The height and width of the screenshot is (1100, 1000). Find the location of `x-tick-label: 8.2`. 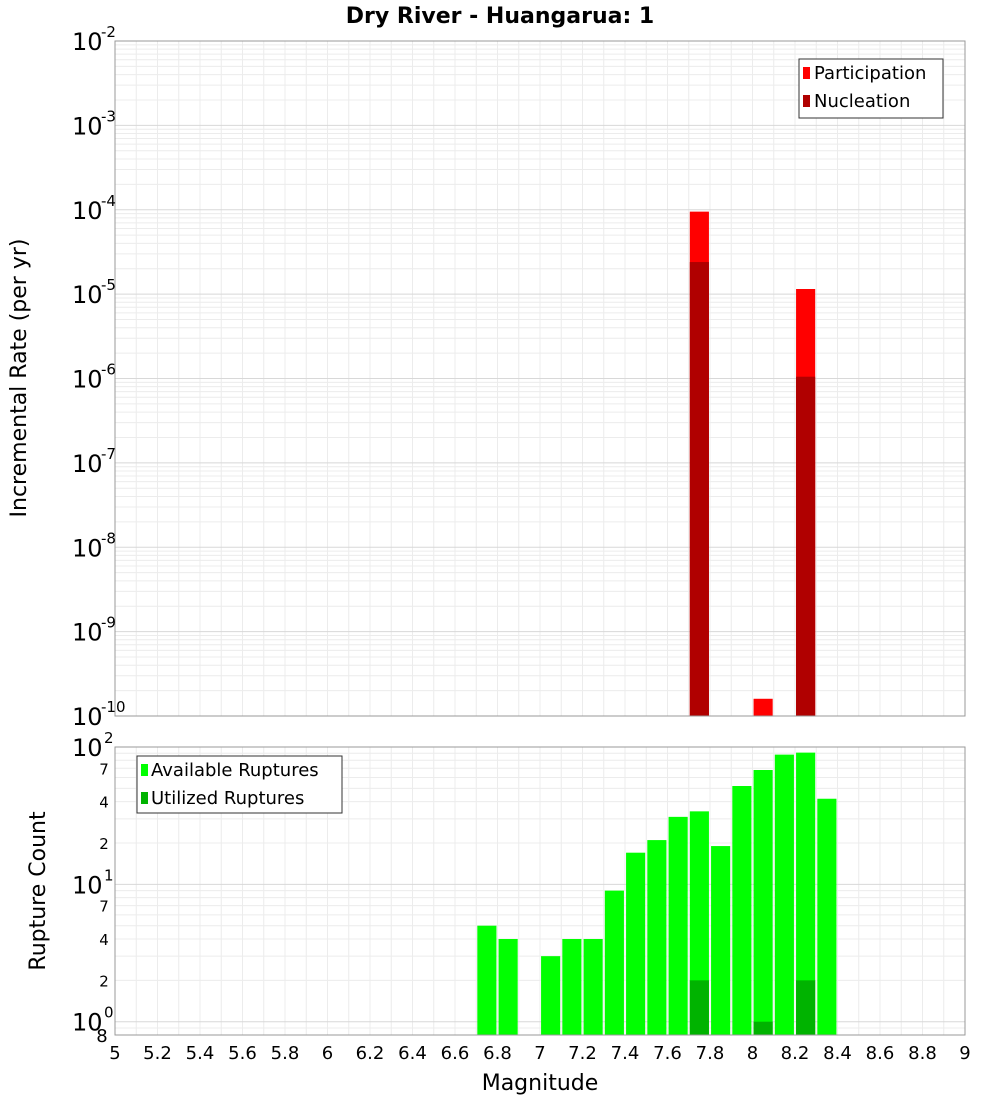

x-tick-label: 8.2 is located at coordinates (795, 1053).